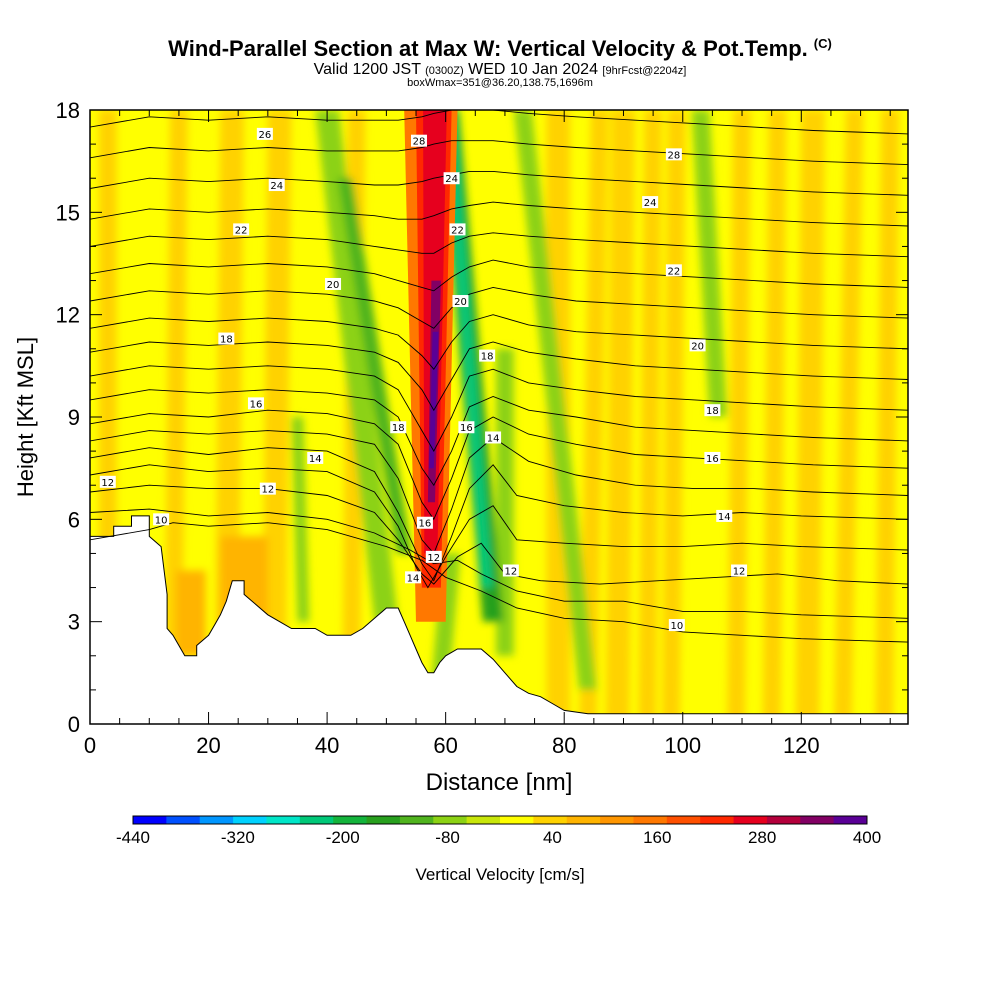  What do you see at coordinates (552, 837) in the screenshot?
I see `colorbar-tick-label: 40` at bounding box center [552, 837].